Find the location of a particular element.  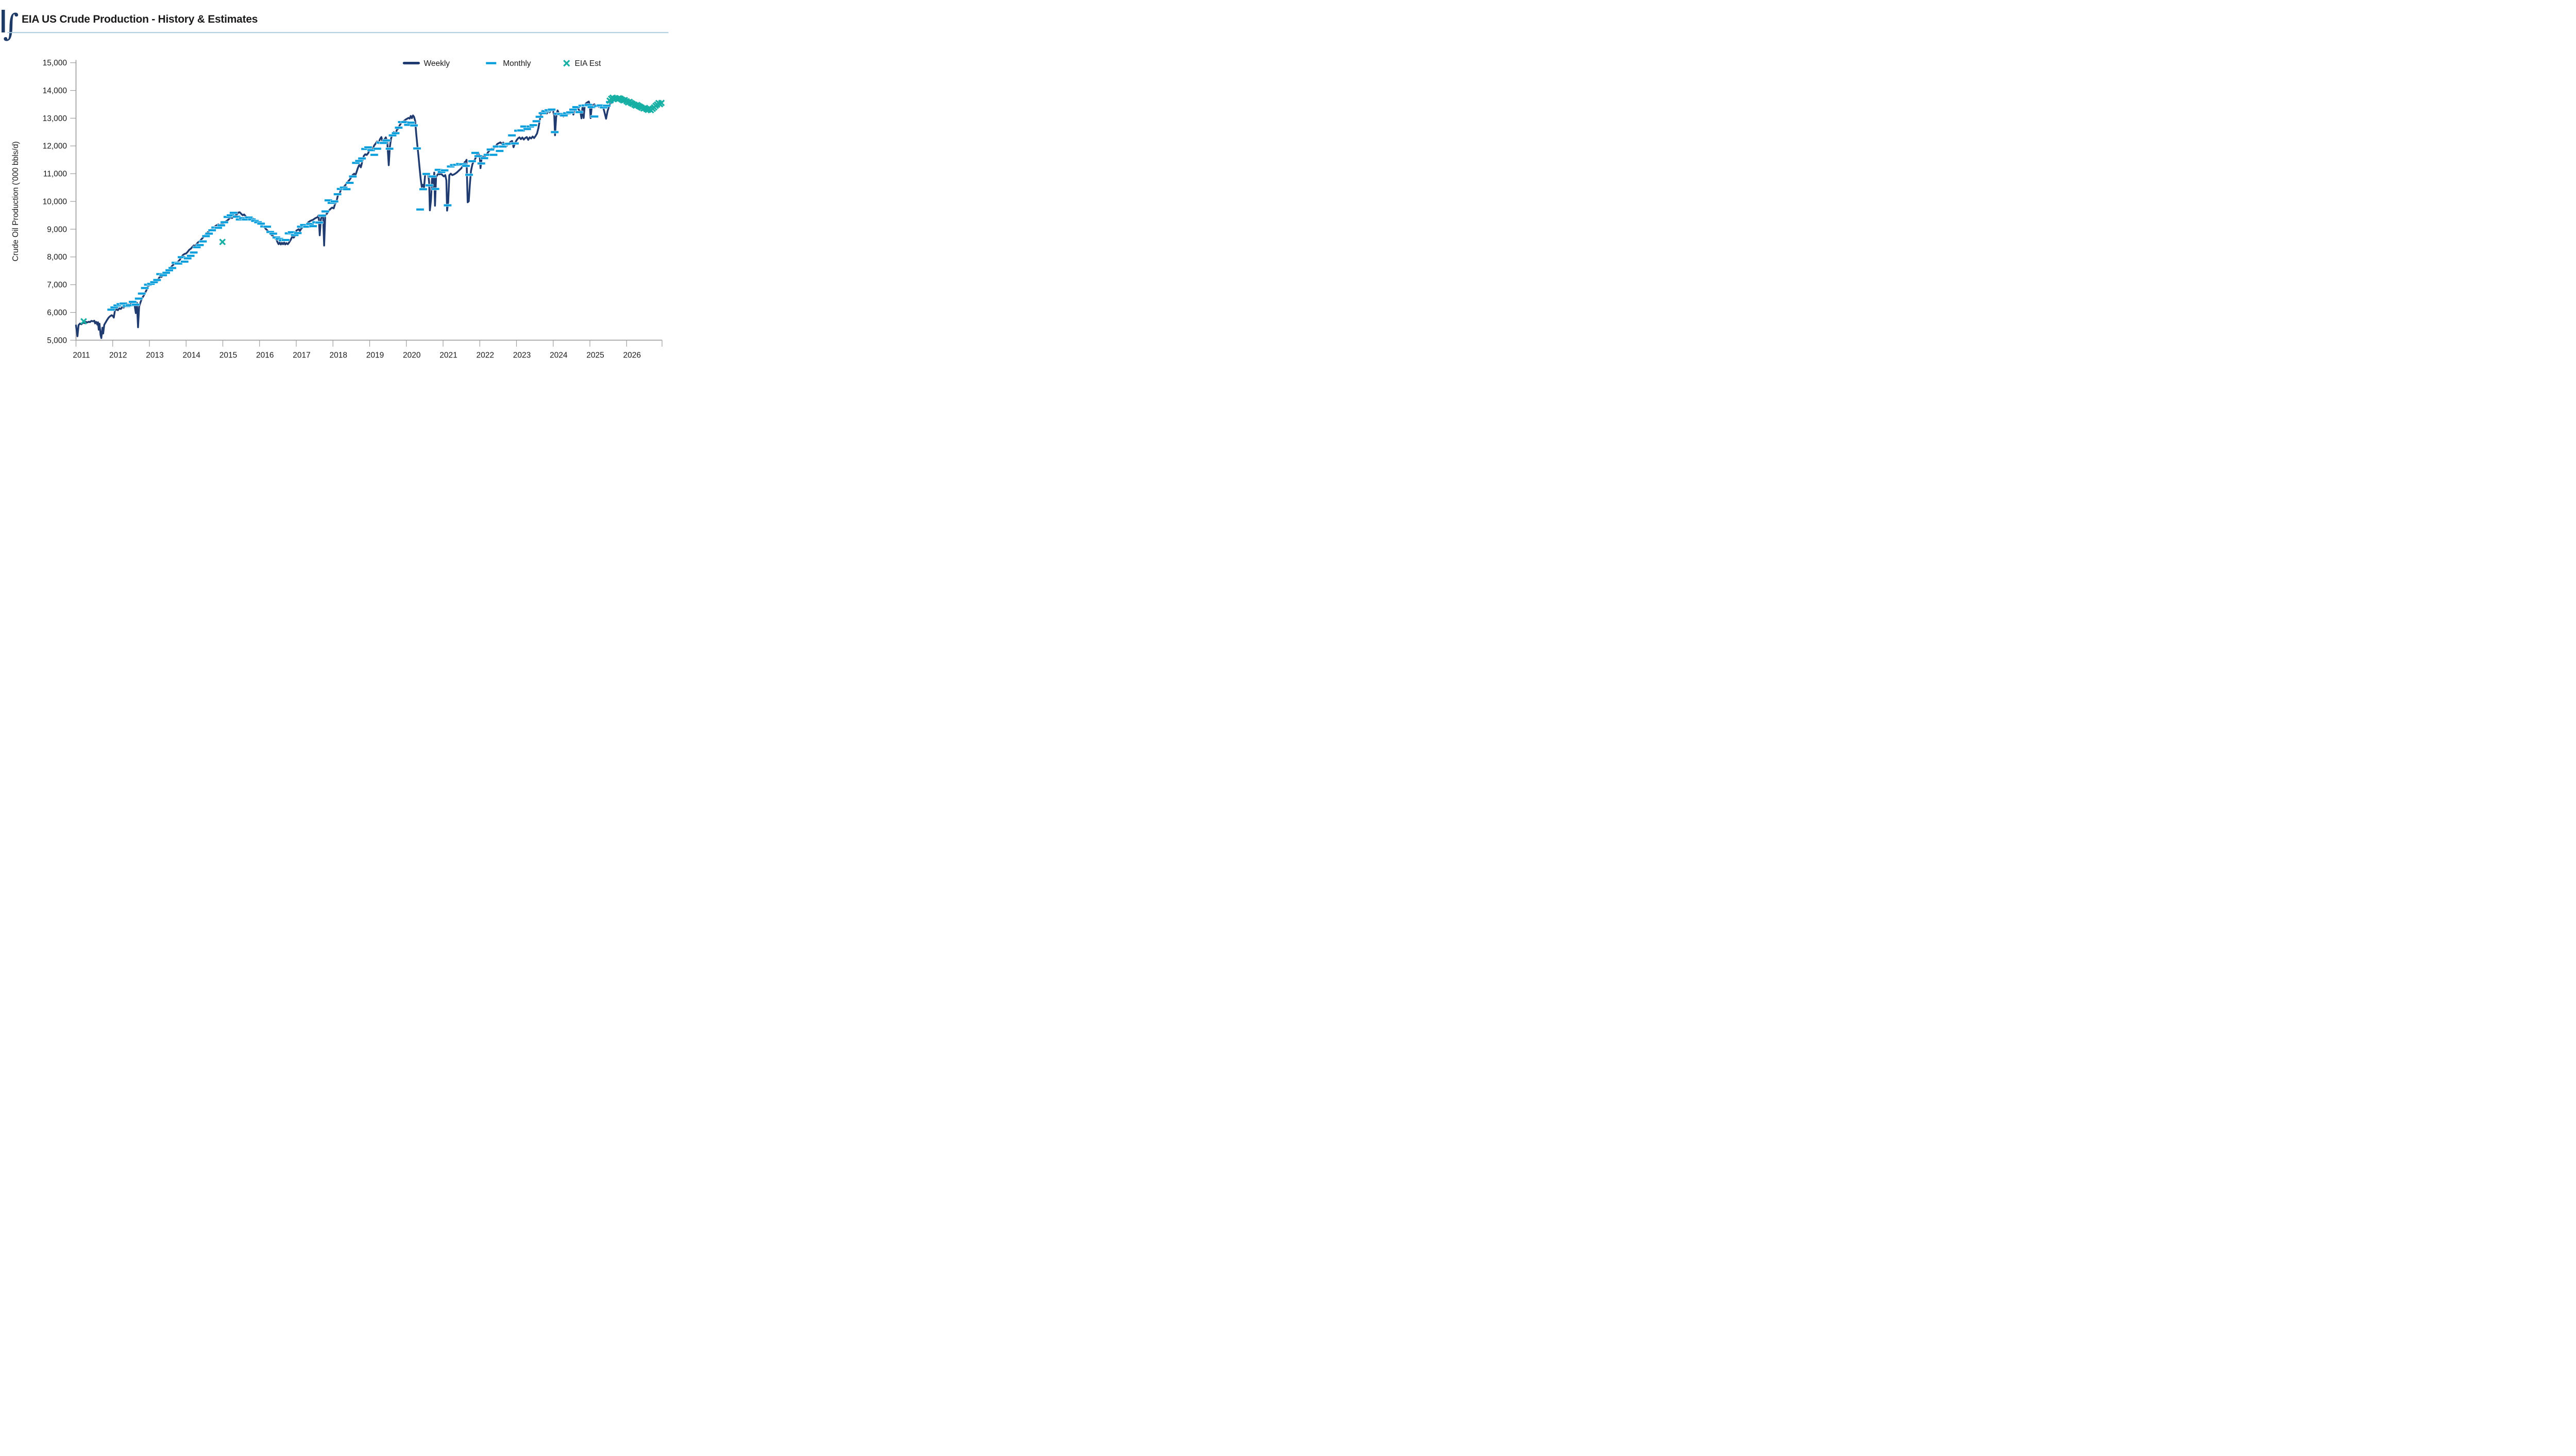

x-tick-label: 2025 is located at coordinates (595, 355).